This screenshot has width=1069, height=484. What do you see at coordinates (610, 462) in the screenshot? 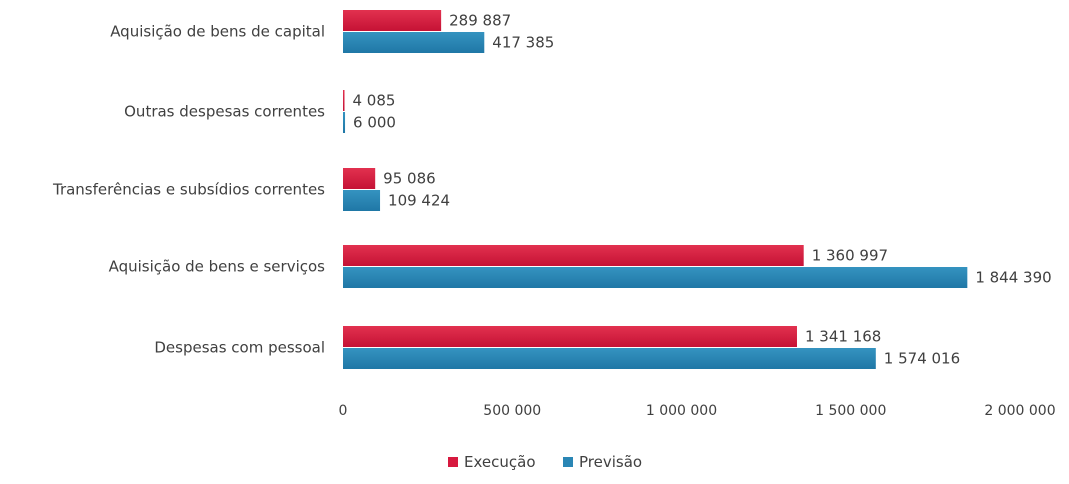
I see `legend-label: Previsão` at bounding box center [610, 462].